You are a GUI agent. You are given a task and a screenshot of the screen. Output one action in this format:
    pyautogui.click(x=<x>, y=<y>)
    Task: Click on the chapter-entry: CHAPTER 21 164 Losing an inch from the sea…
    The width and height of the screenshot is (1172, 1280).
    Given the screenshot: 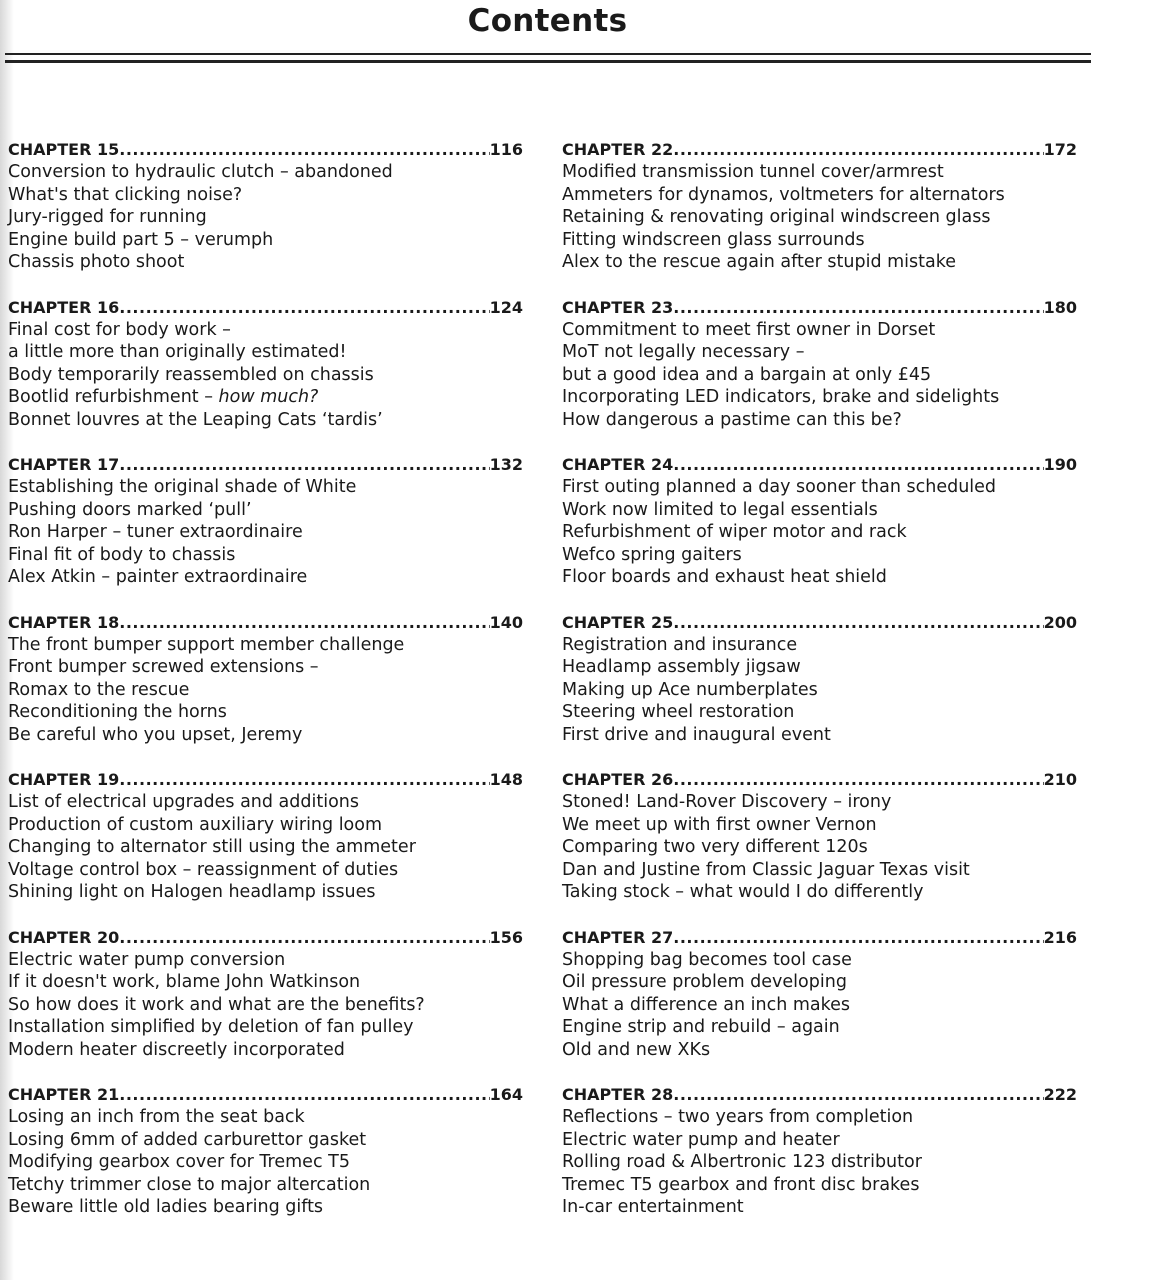 What is the action you would take?
    pyautogui.click(x=265, y=1163)
    